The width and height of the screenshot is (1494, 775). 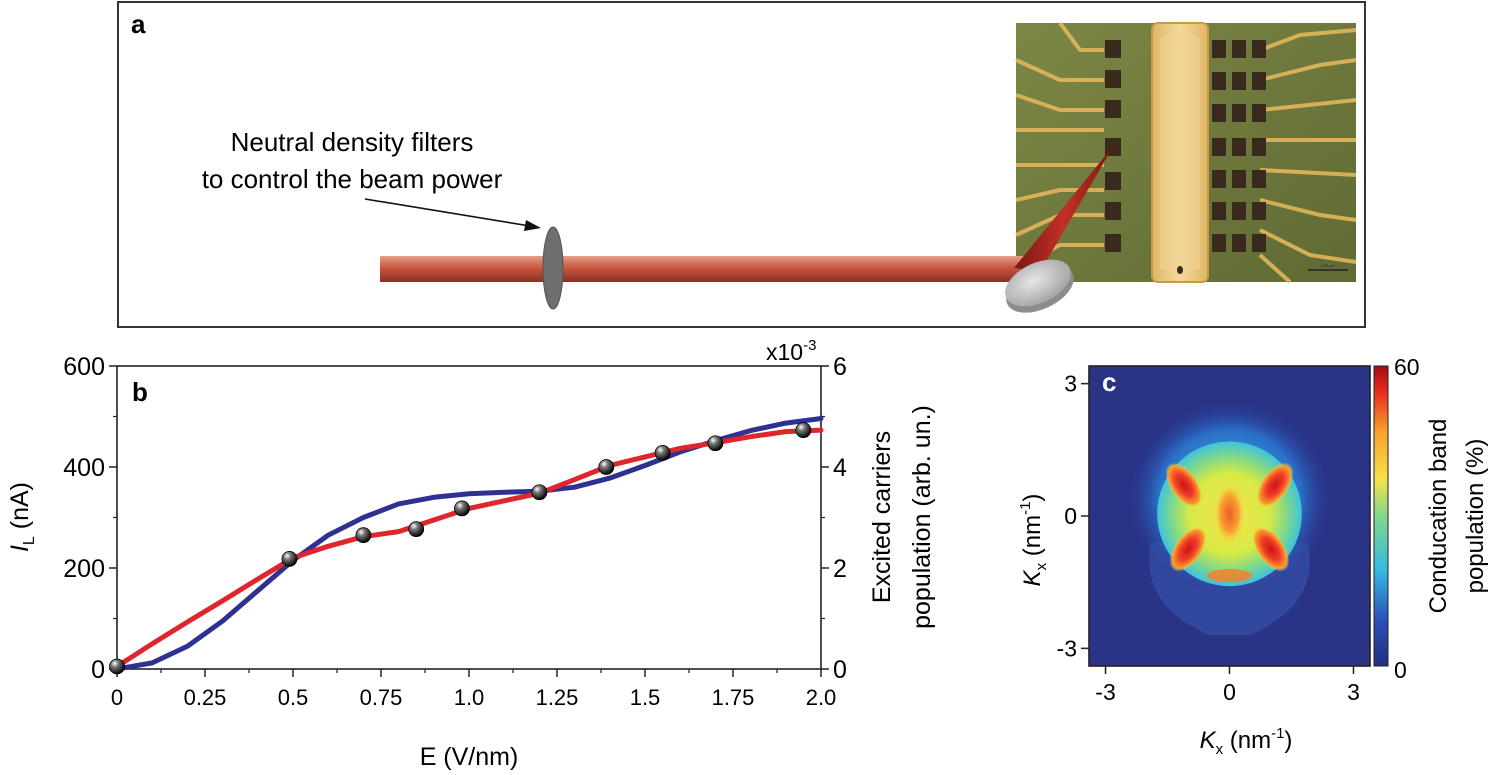 I want to click on y-tick-label: 600, so click(x=84, y=367).